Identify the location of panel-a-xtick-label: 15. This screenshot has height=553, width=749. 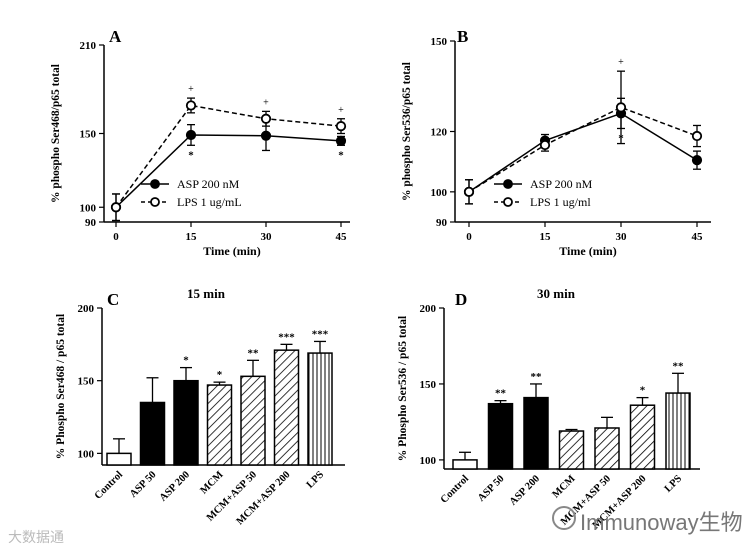
(192, 237).